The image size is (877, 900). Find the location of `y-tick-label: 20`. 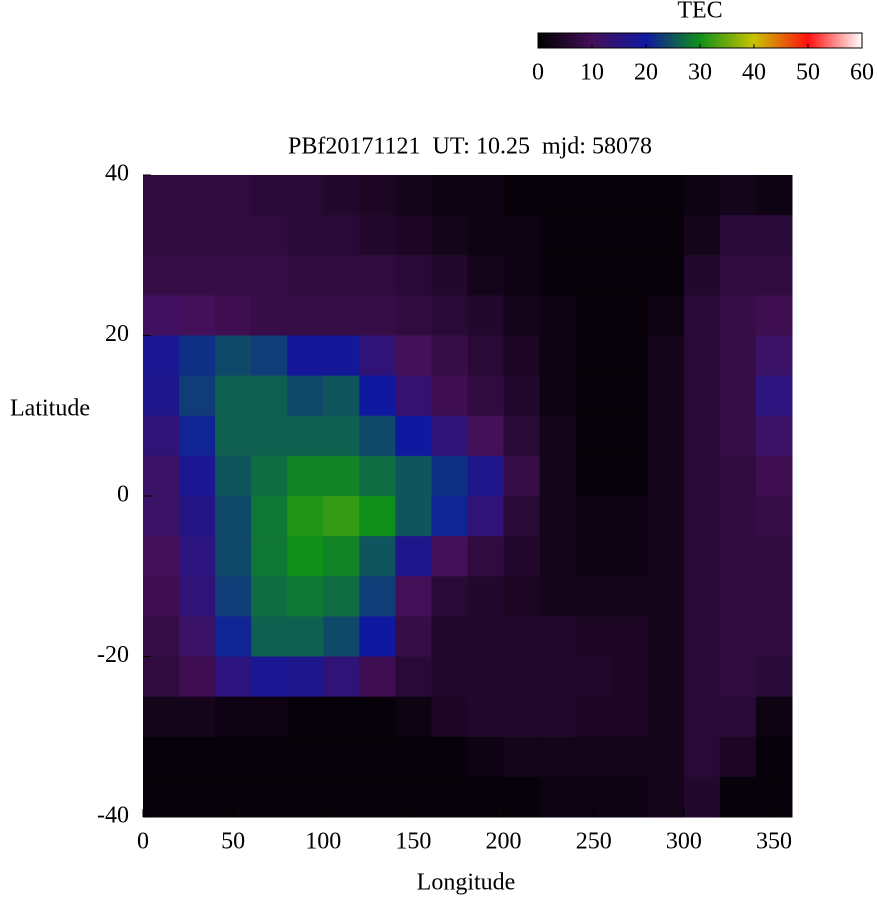

y-tick-label: 20 is located at coordinates (117, 334).